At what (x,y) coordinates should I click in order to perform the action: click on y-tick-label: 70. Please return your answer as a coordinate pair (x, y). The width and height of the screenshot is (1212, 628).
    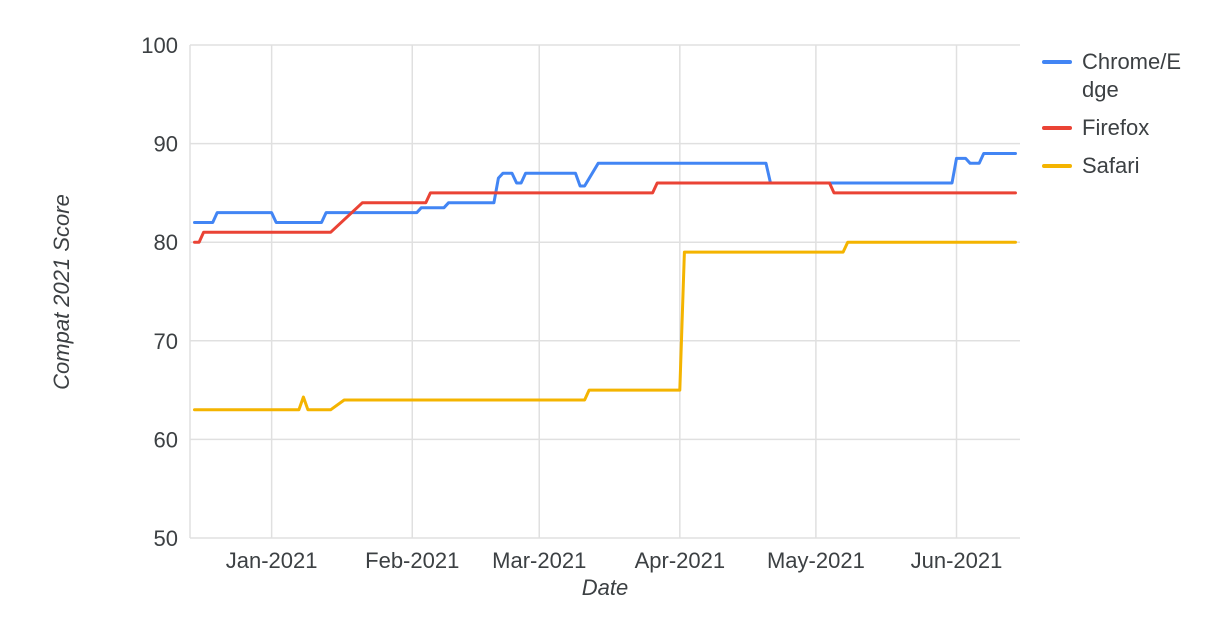
    Looking at the image, I should click on (166, 341).